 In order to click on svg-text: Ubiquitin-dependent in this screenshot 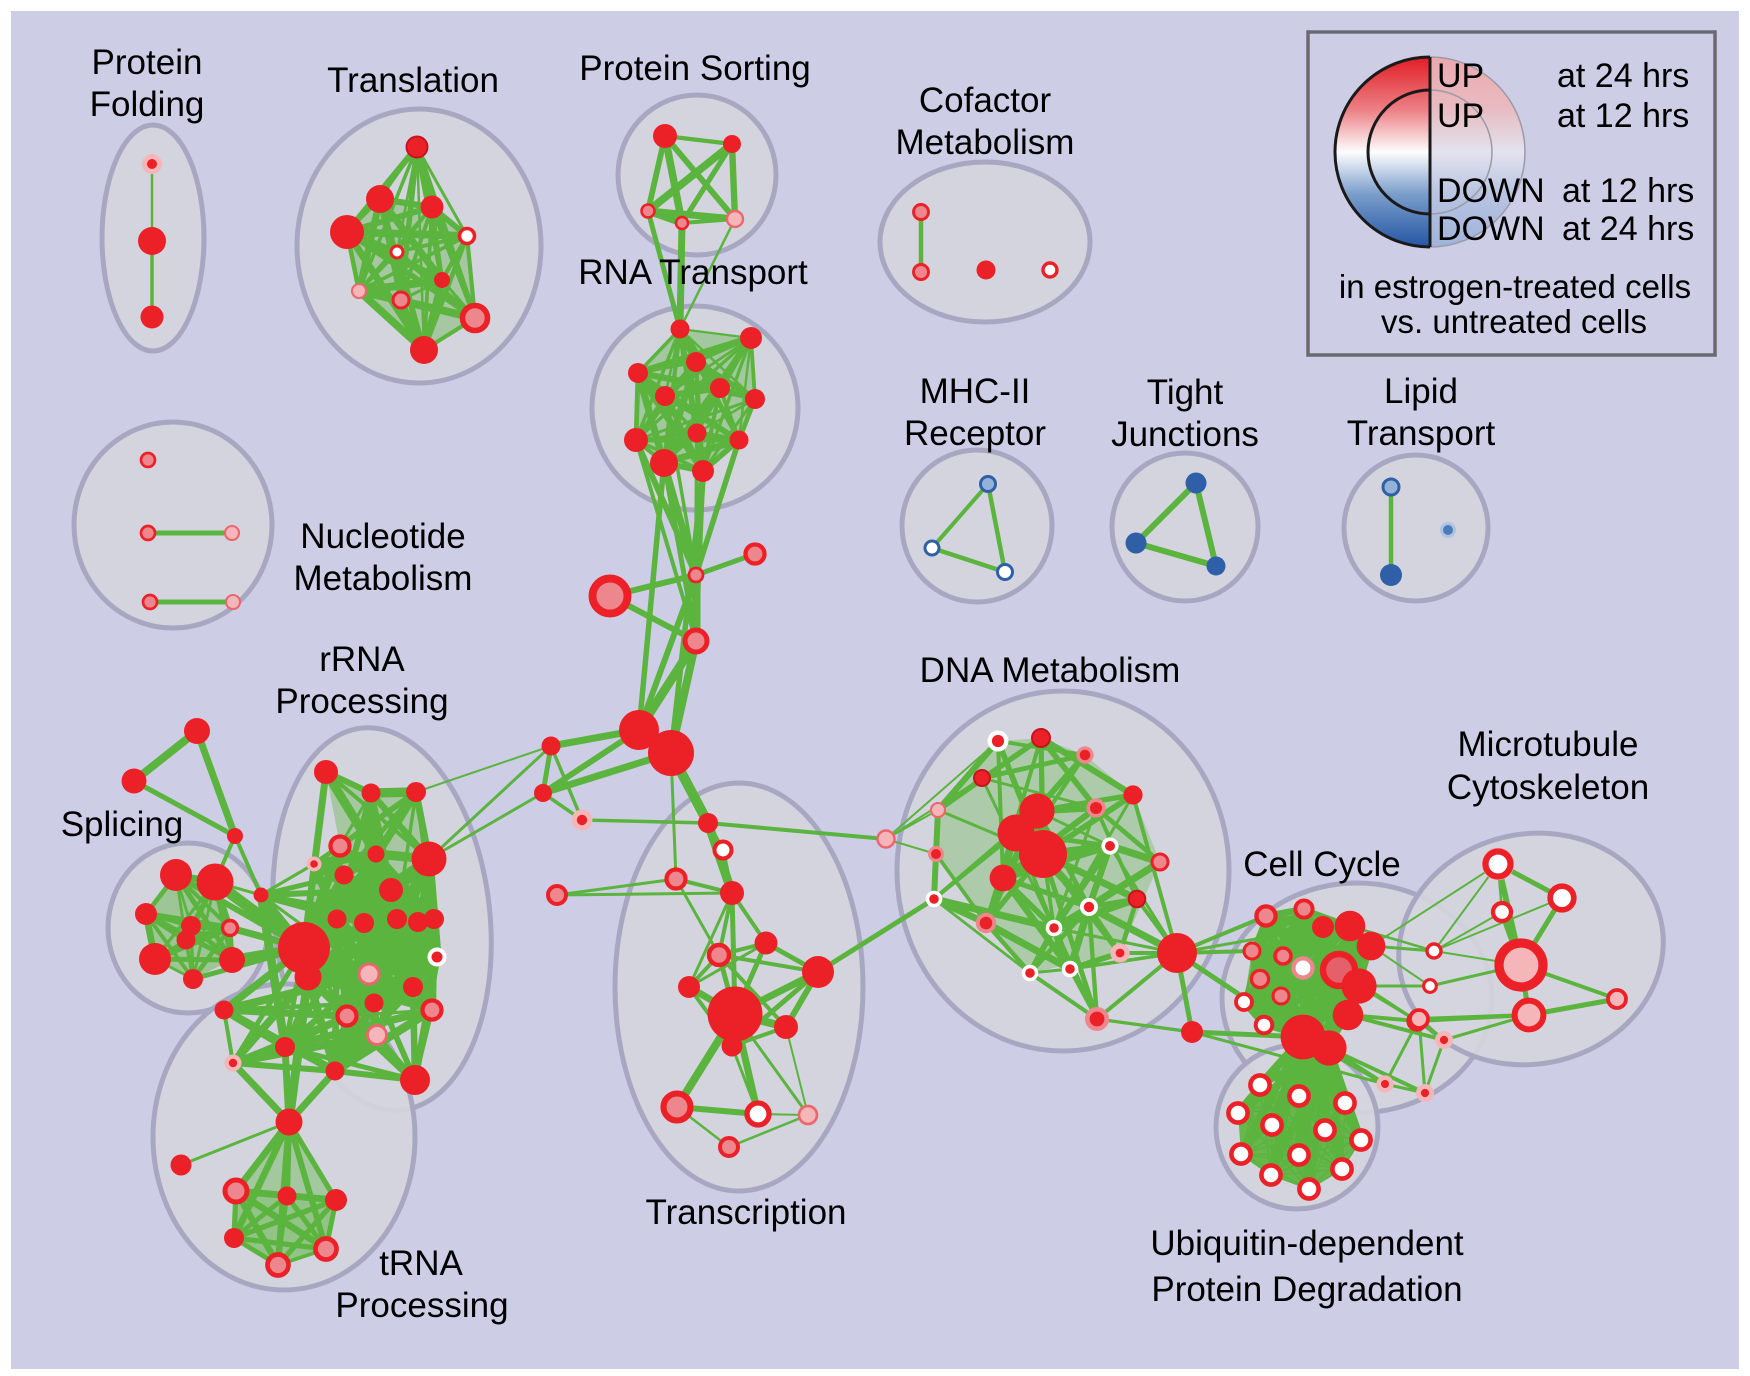, I will do `click(1307, 1243)`.